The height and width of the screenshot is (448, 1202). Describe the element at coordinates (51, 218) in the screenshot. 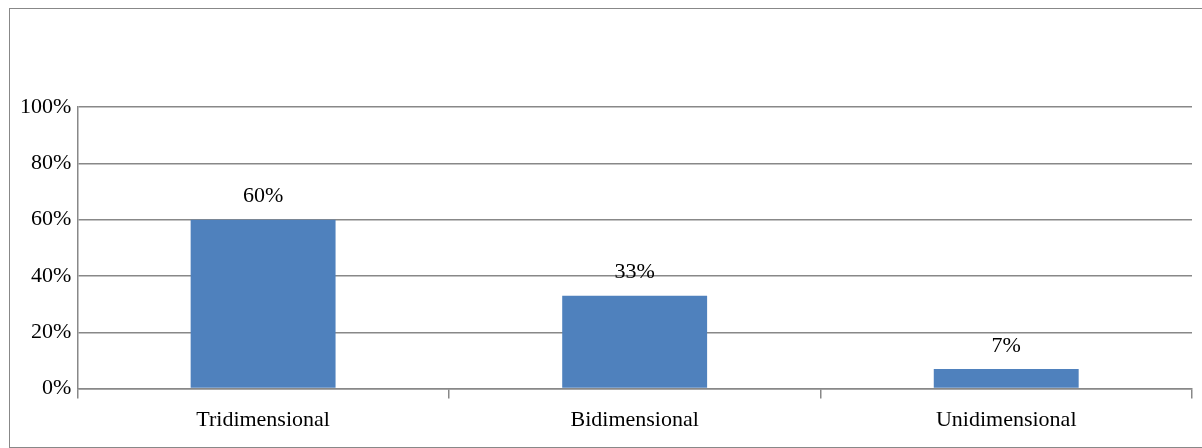

I see `y-tick-label: 60%` at that location.